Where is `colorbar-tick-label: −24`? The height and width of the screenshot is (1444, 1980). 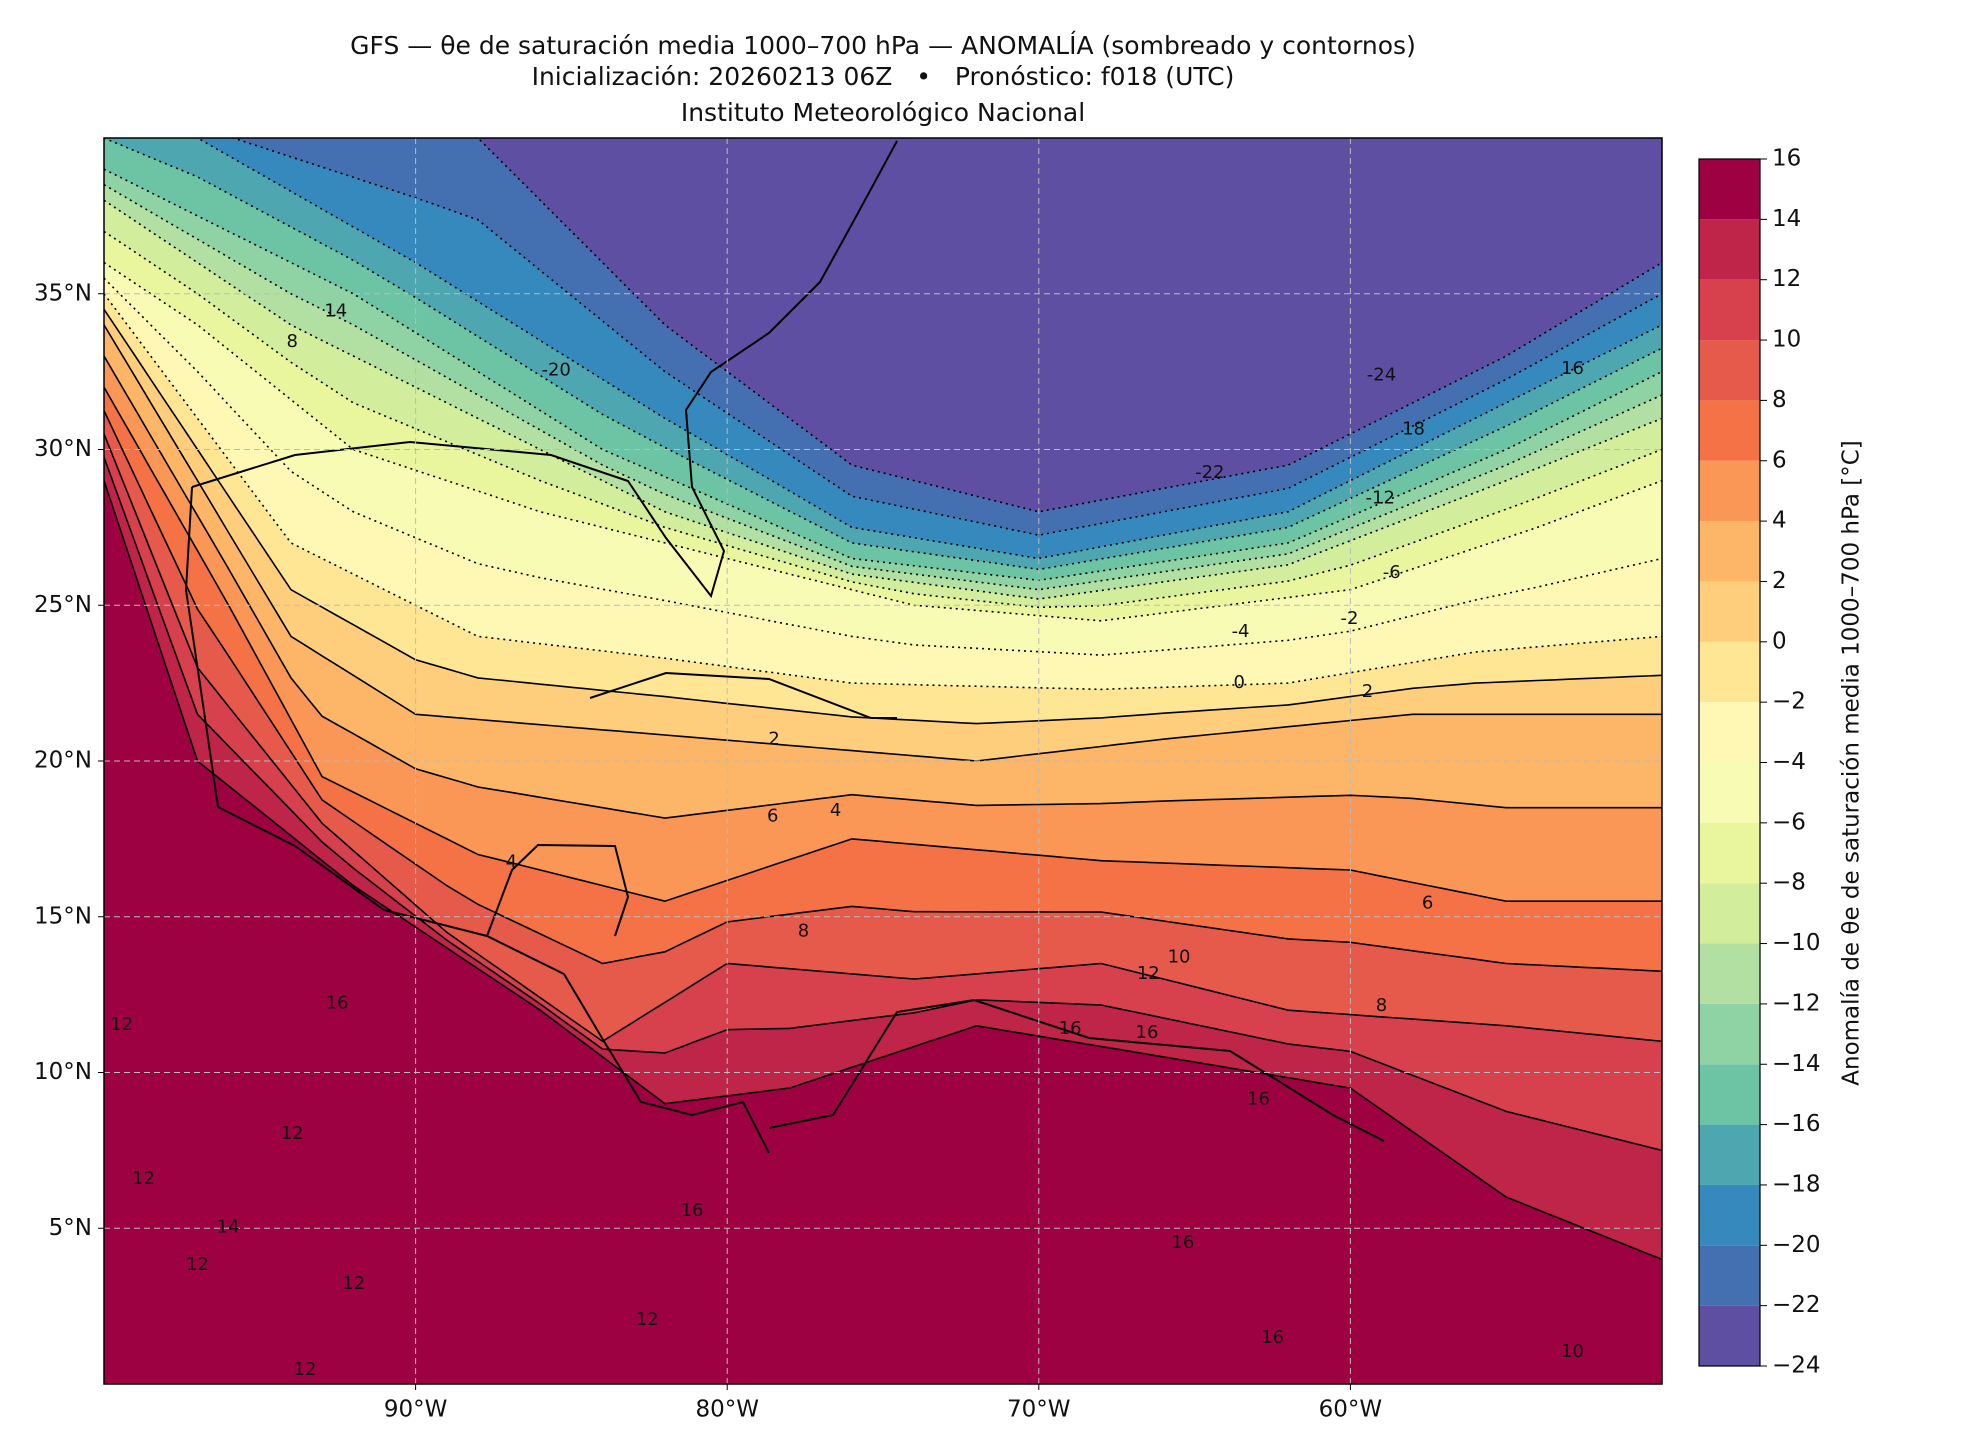 colorbar-tick-label: −24 is located at coordinates (1796, 1366).